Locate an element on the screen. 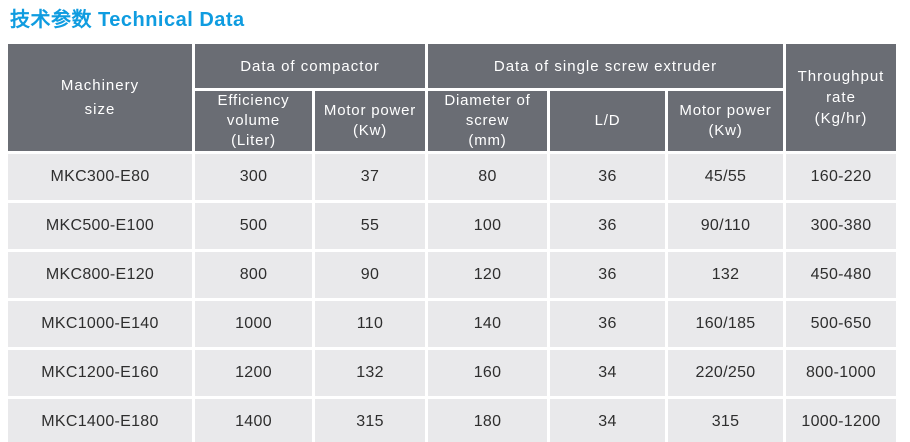 The image size is (910, 442). volume-cell: 1200 is located at coordinates (253, 373).